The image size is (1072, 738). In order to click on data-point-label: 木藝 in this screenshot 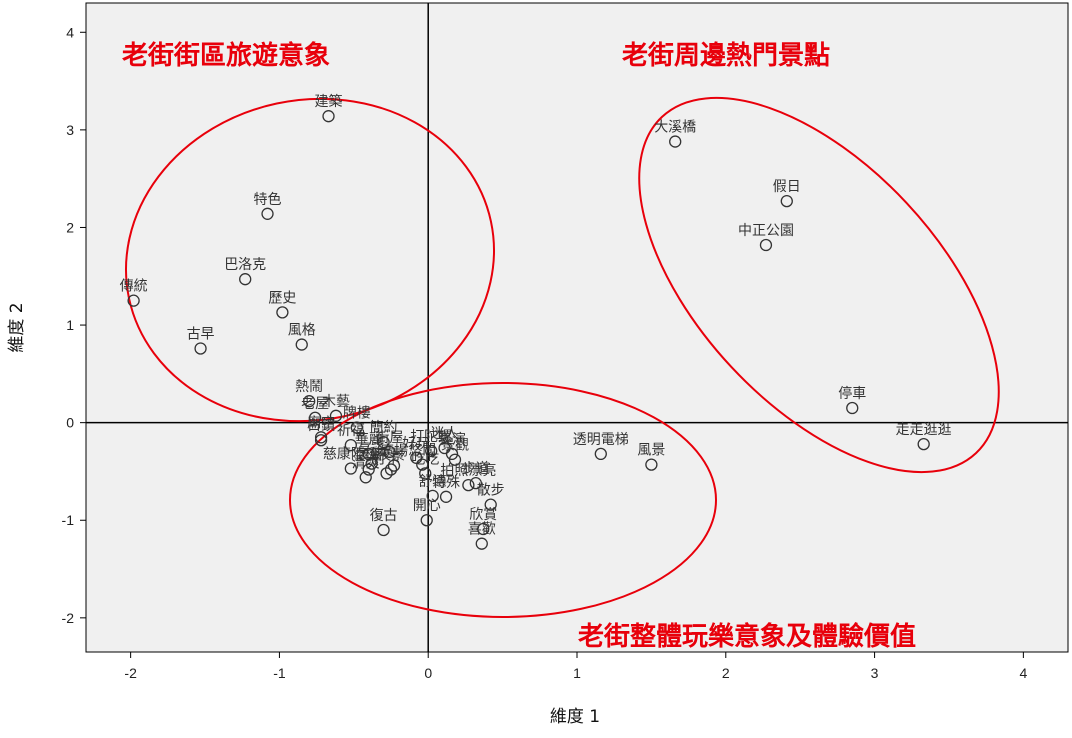, I will do `click(336, 402)`.